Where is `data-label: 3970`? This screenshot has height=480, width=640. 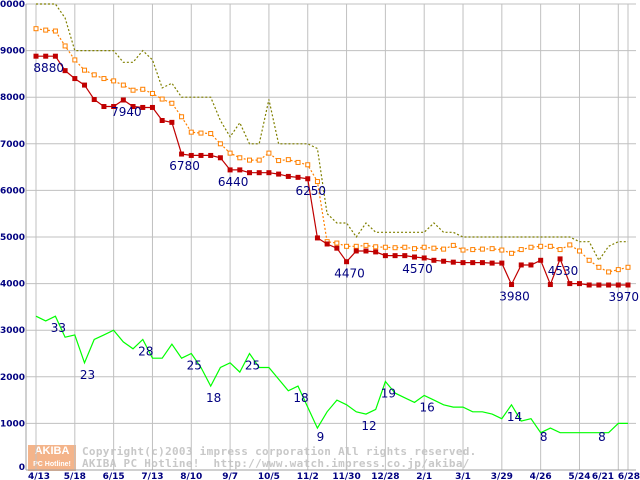
data-label: 3970 is located at coordinates (623, 297).